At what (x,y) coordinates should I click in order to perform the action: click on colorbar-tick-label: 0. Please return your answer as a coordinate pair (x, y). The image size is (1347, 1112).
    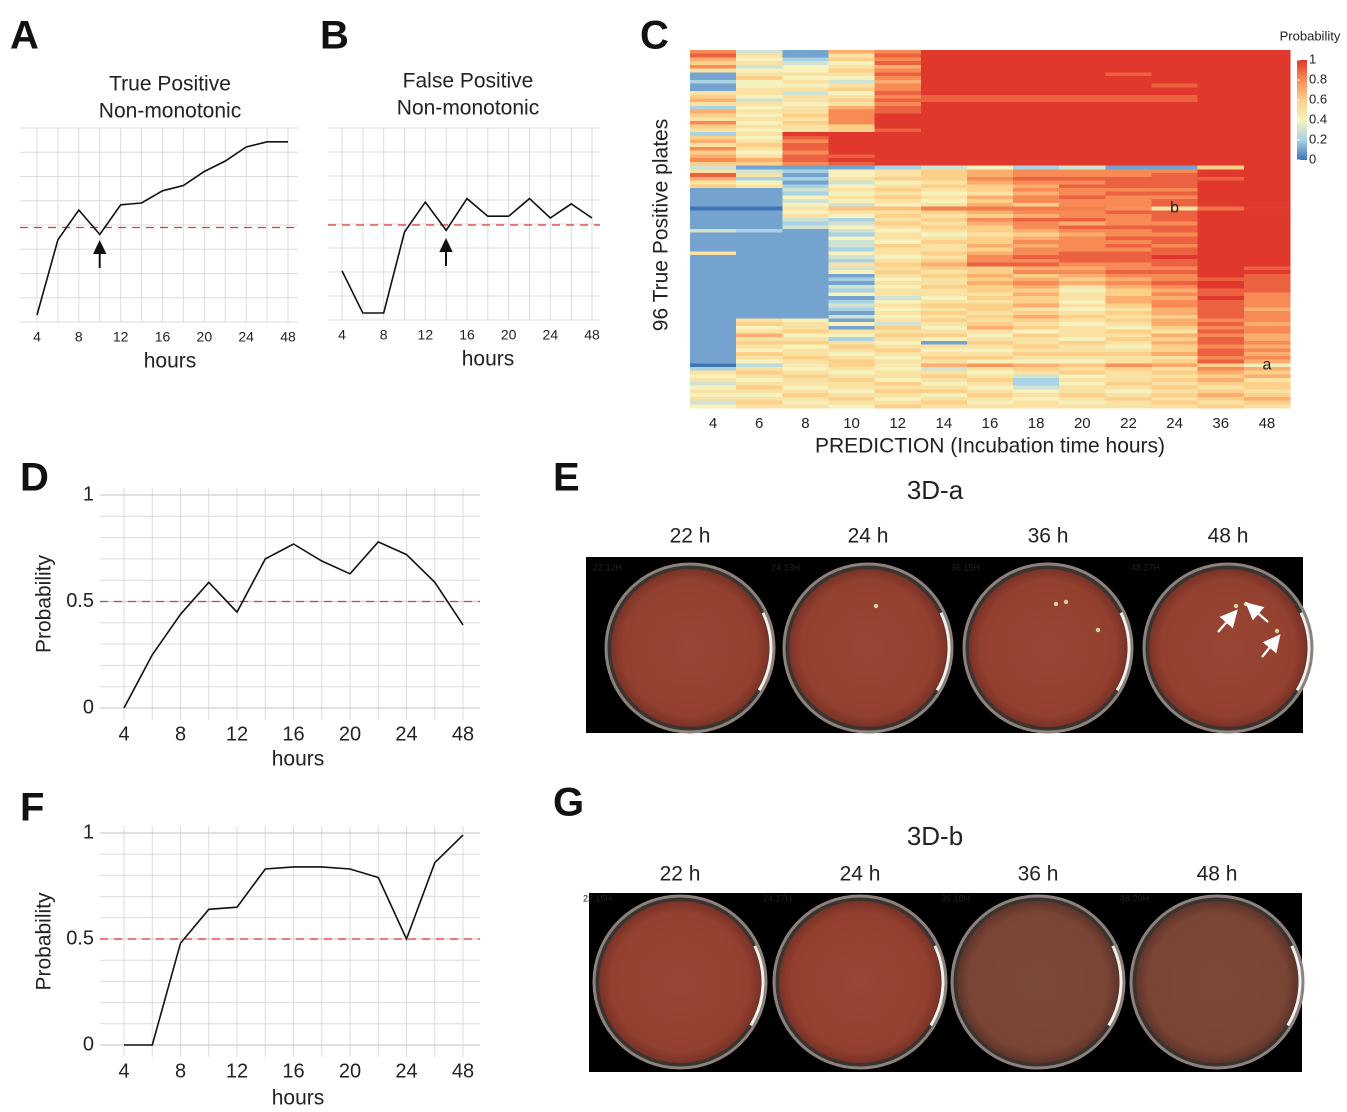
    Looking at the image, I should click on (1312, 158).